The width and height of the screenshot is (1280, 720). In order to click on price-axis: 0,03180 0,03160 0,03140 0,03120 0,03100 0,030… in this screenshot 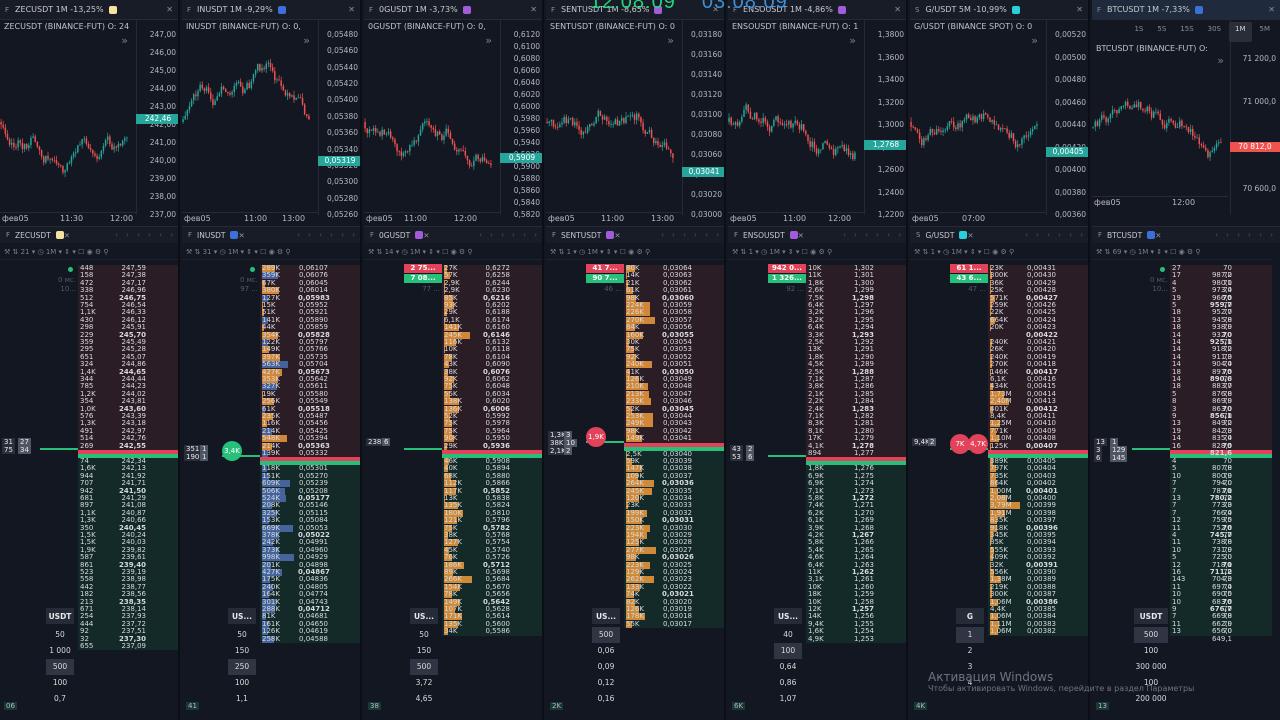, I will do `click(703, 119)`.